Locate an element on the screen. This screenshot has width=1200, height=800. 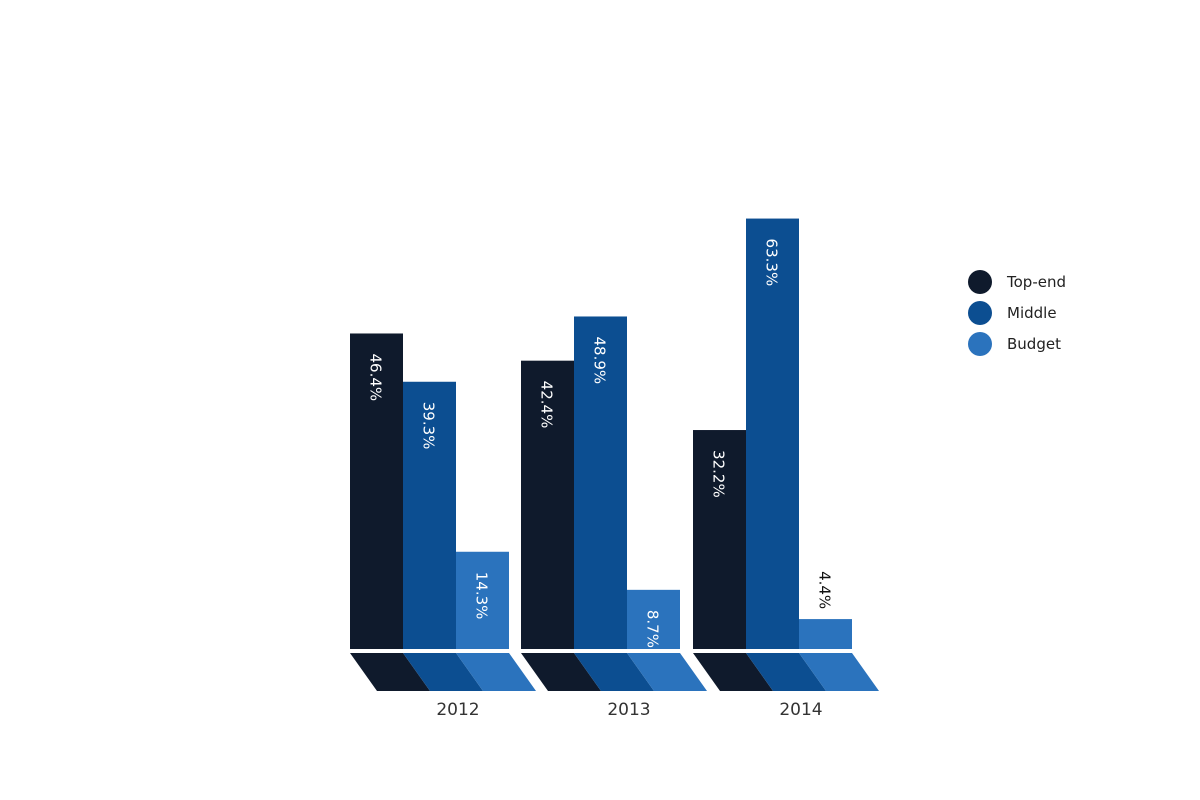
bar-budget-2012 is located at coordinates (482, 600).